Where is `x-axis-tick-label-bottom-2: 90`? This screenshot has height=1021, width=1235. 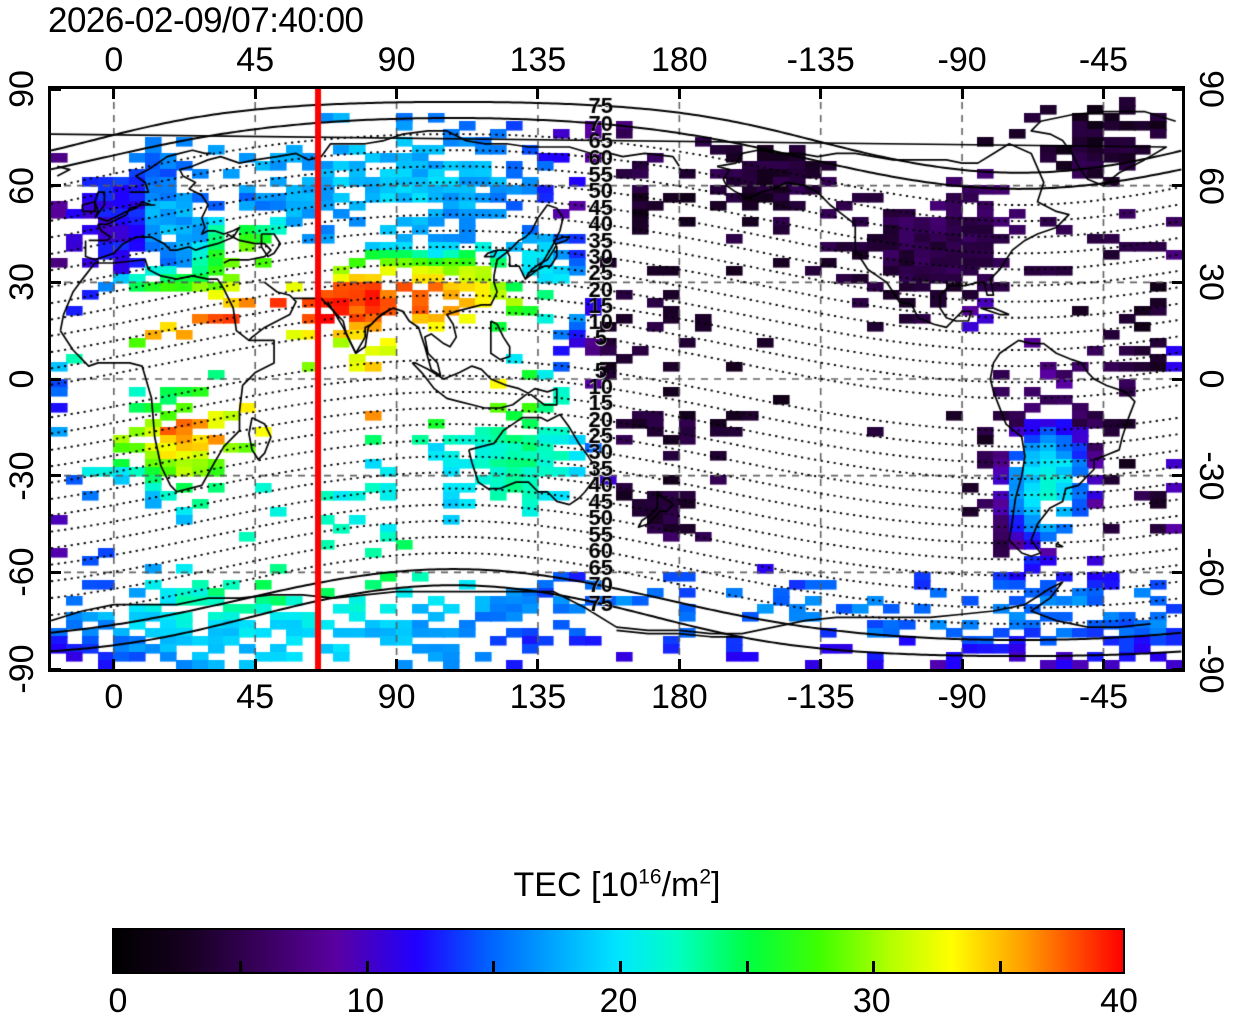 x-axis-tick-label-bottom-2: 90 is located at coordinates (396, 697).